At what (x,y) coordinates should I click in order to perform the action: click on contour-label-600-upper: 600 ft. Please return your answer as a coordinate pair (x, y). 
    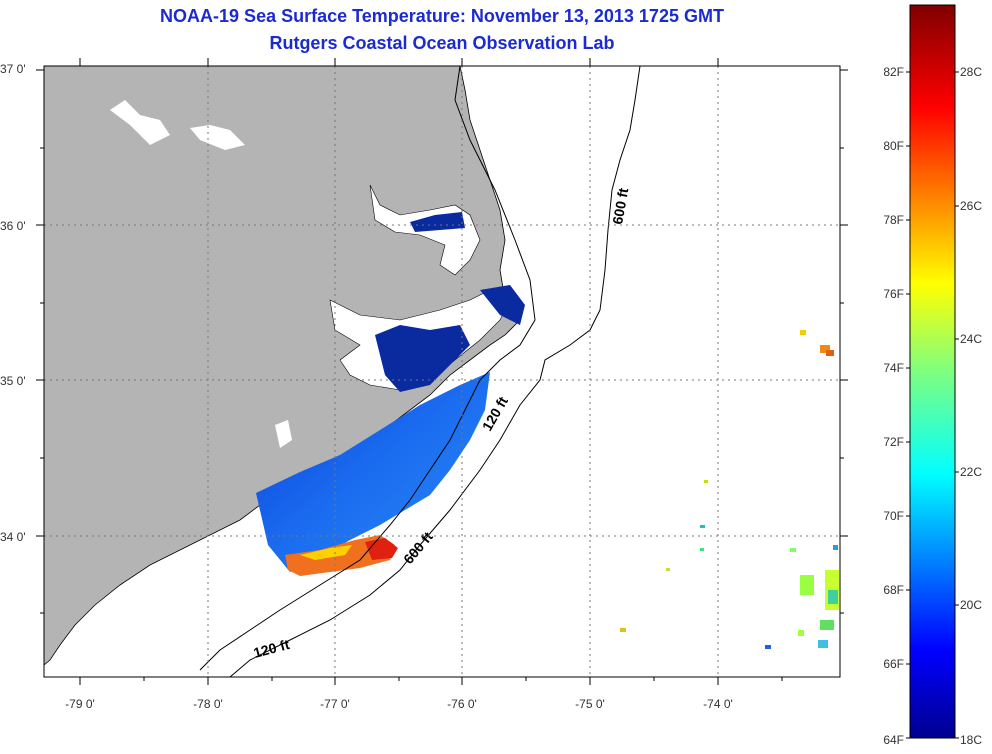
    Looking at the image, I should click on (620, 205).